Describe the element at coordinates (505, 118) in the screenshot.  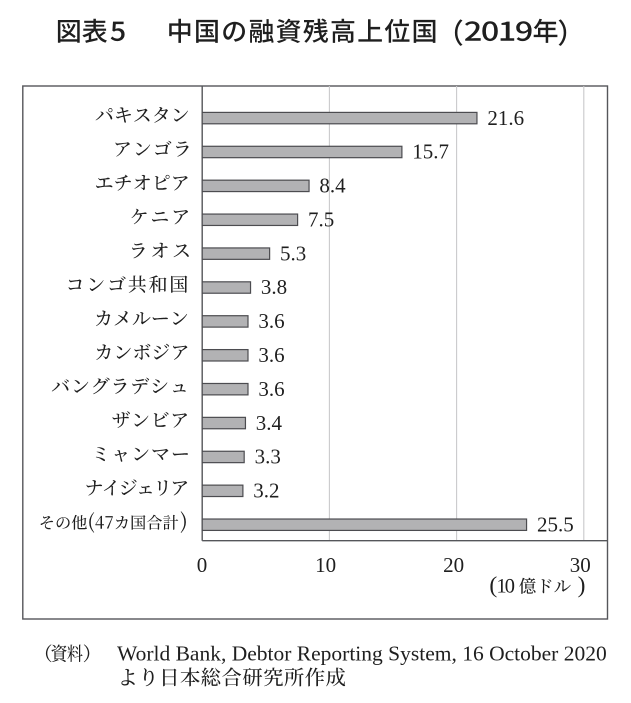
I see `svg-text: 21.6` at that location.